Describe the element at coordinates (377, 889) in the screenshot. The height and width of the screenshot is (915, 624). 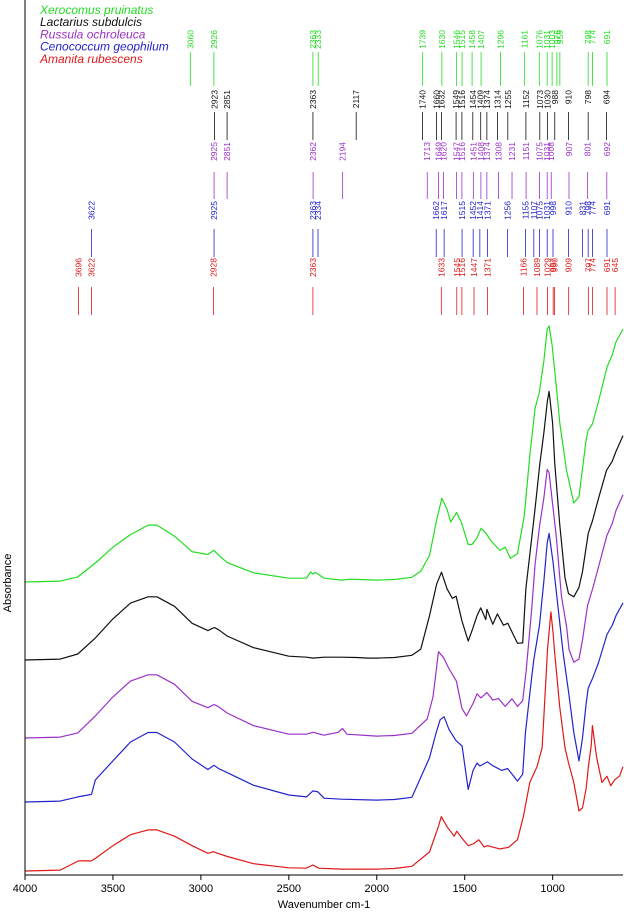
I see `x-tick-label: 2000` at that location.